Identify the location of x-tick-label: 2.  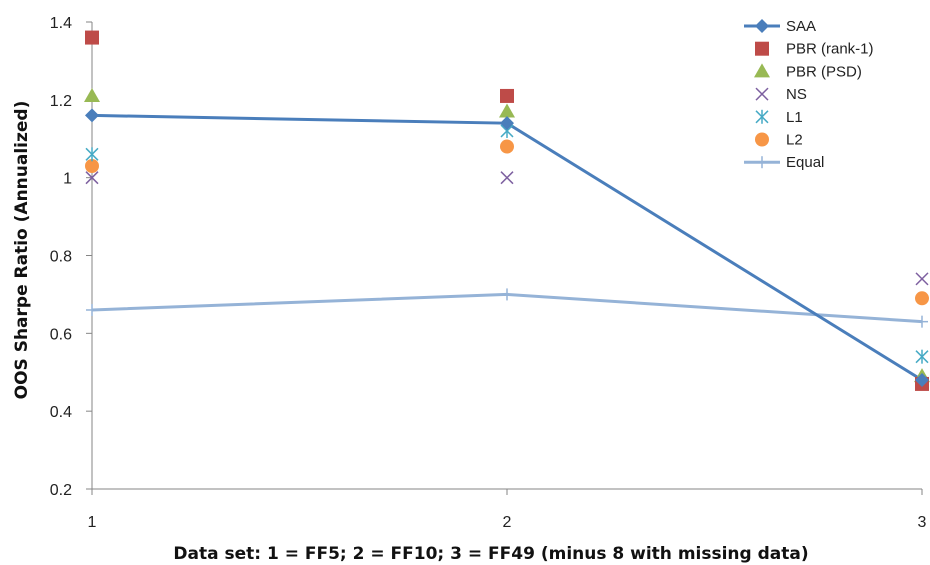
(507, 522).